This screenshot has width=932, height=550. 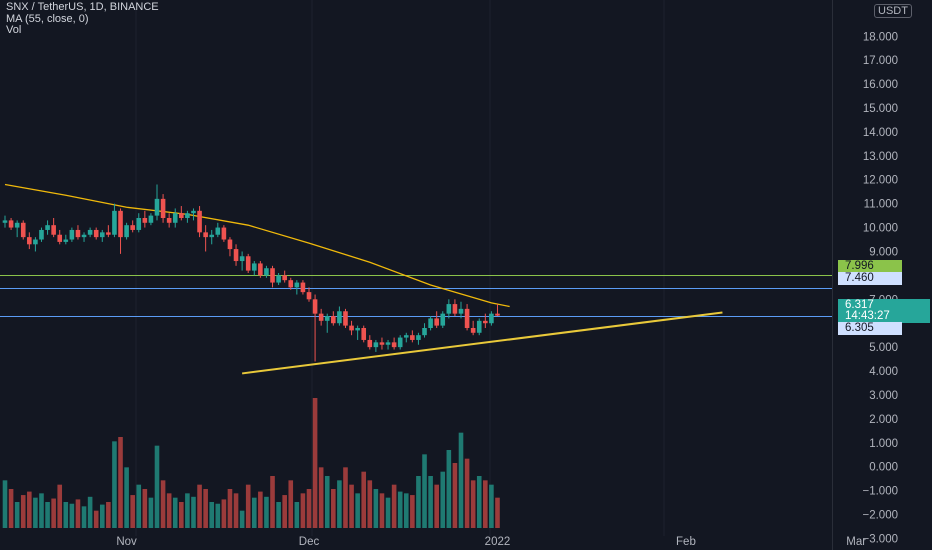 What do you see at coordinates (126, 542) in the screenshot?
I see `x-tick-label: Nov` at bounding box center [126, 542].